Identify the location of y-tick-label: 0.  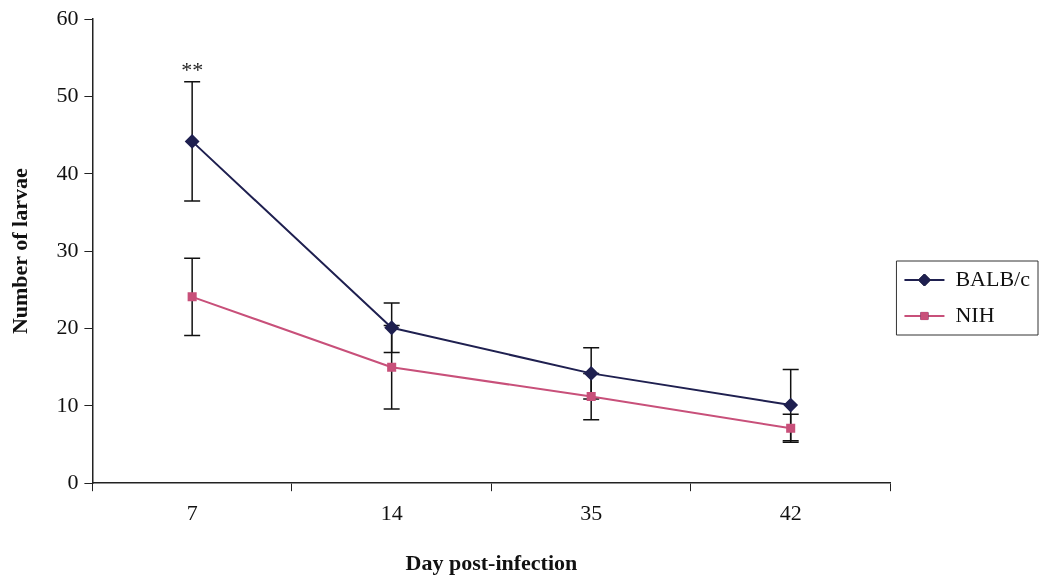
(73, 481).